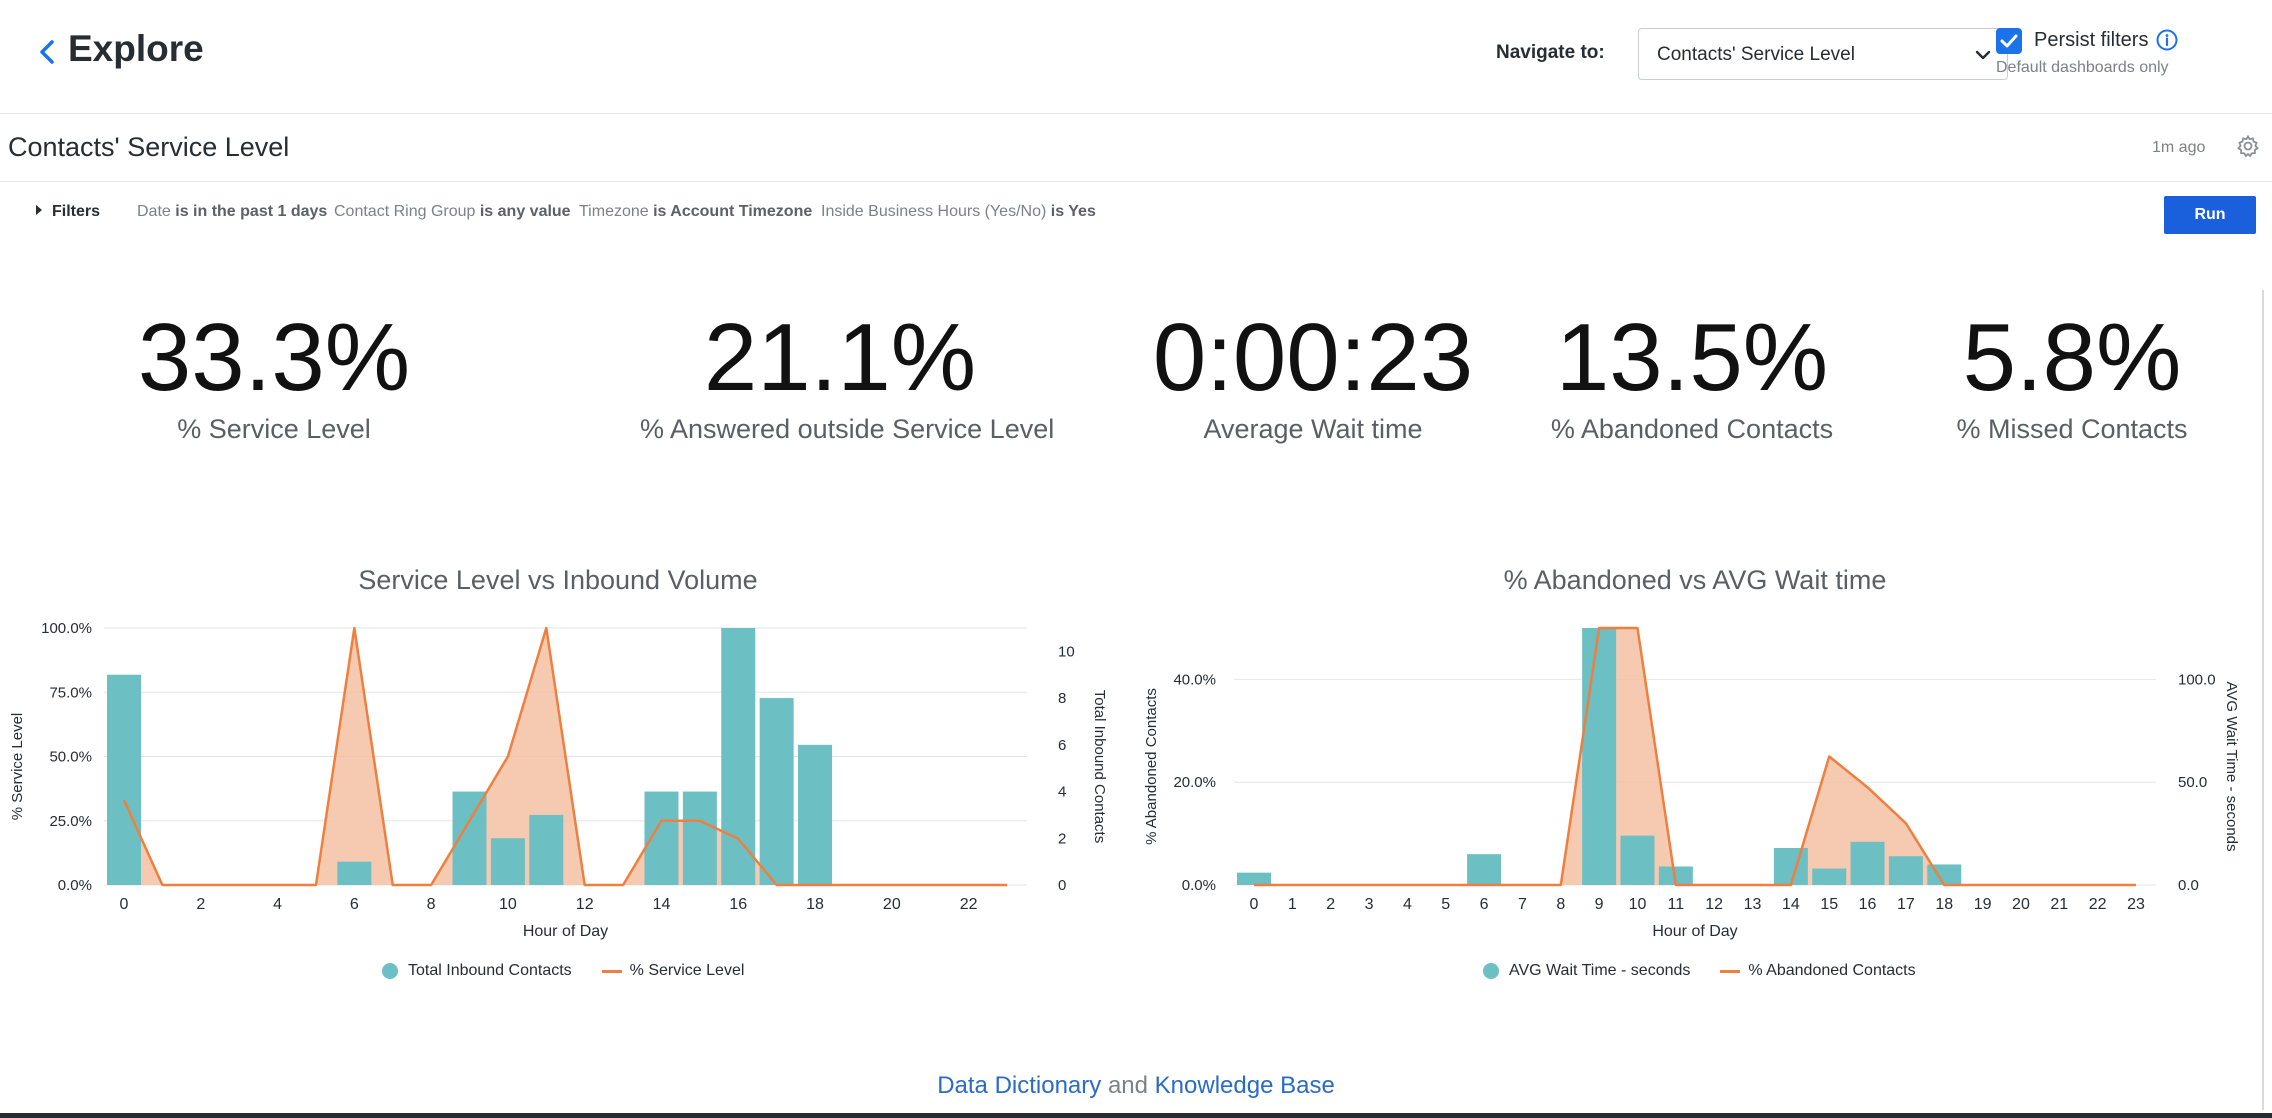 This screenshot has width=2272, height=1118. I want to click on x-tick-label: 15, so click(1829, 904).